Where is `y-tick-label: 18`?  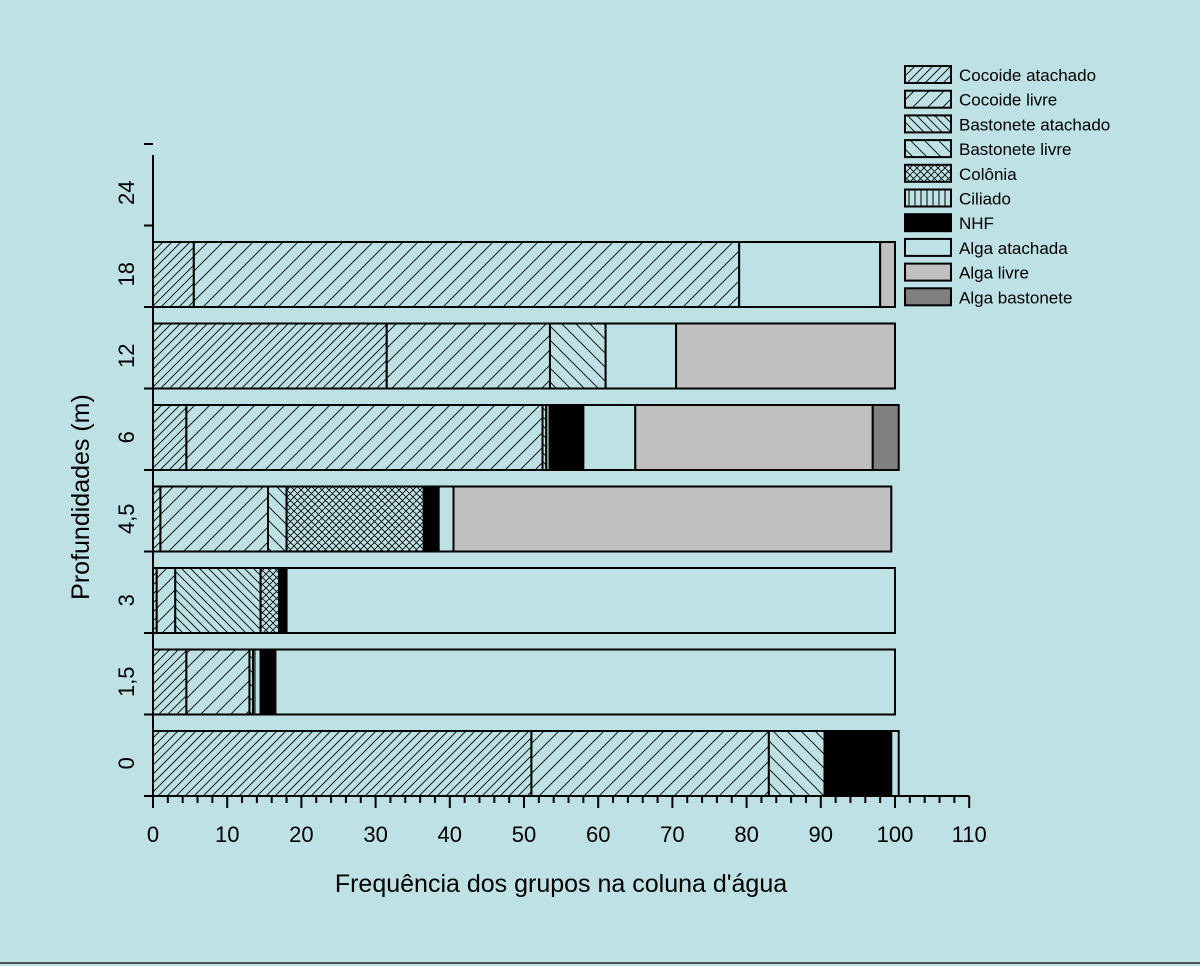
y-tick-label: 18 is located at coordinates (126, 274).